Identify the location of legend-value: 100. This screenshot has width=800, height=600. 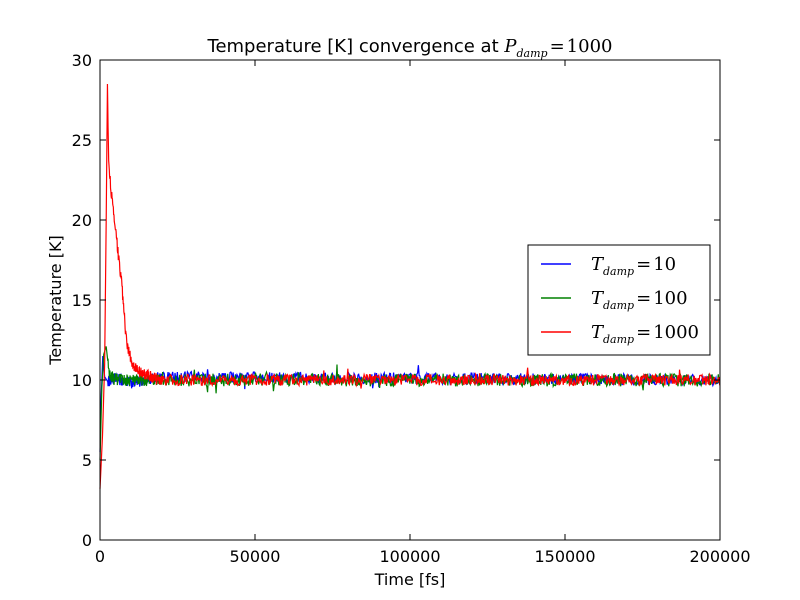
(670, 298).